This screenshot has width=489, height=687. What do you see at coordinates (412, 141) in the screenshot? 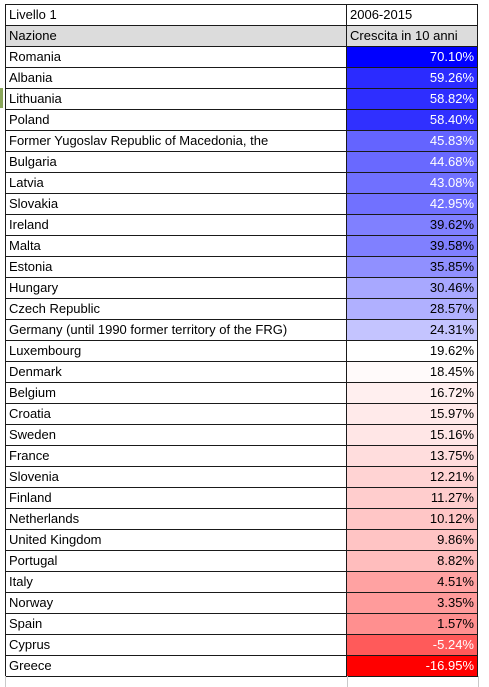
I see `growth-cell: 45.83%` at bounding box center [412, 141].